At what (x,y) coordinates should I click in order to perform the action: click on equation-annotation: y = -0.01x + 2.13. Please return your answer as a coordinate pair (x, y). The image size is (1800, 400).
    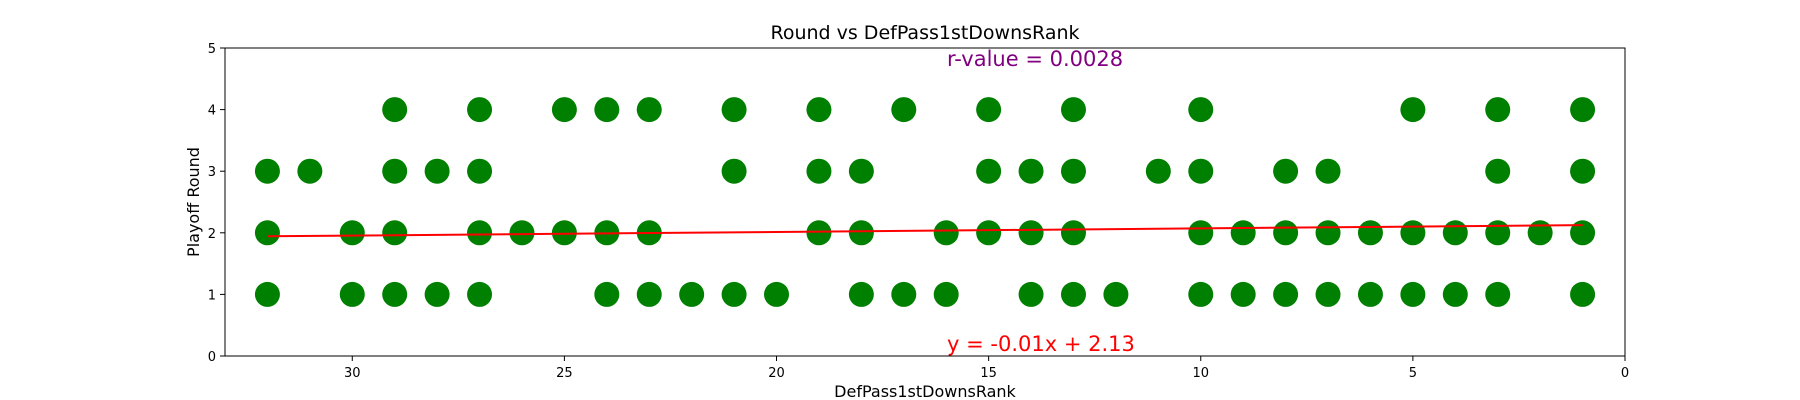
    Looking at the image, I should click on (1041, 344).